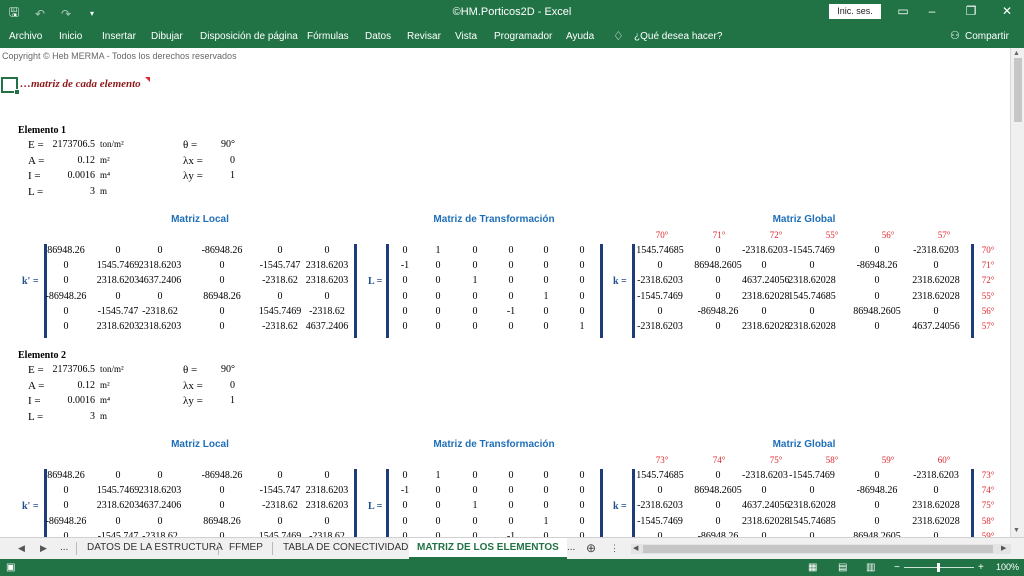 This screenshot has height=576, width=1024. I want to click on tab-dibujar: Dibujar, so click(167, 36).